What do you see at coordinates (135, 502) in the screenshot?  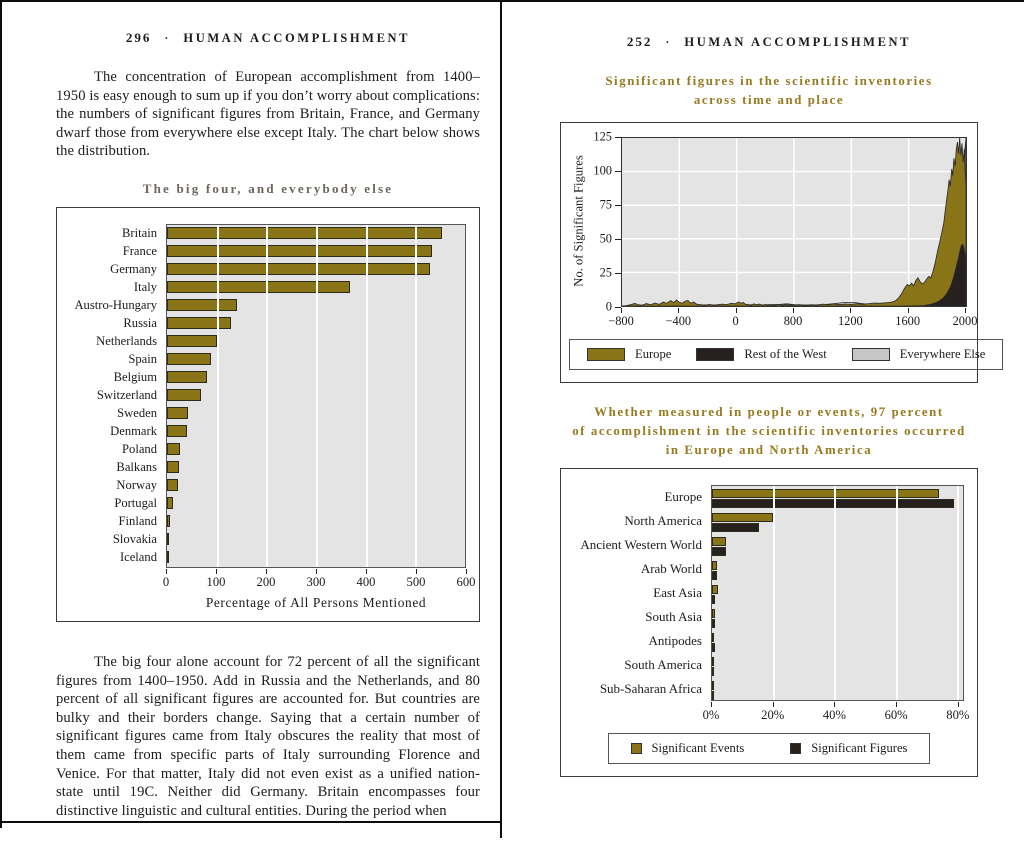 I see `category-label: Portugal` at bounding box center [135, 502].